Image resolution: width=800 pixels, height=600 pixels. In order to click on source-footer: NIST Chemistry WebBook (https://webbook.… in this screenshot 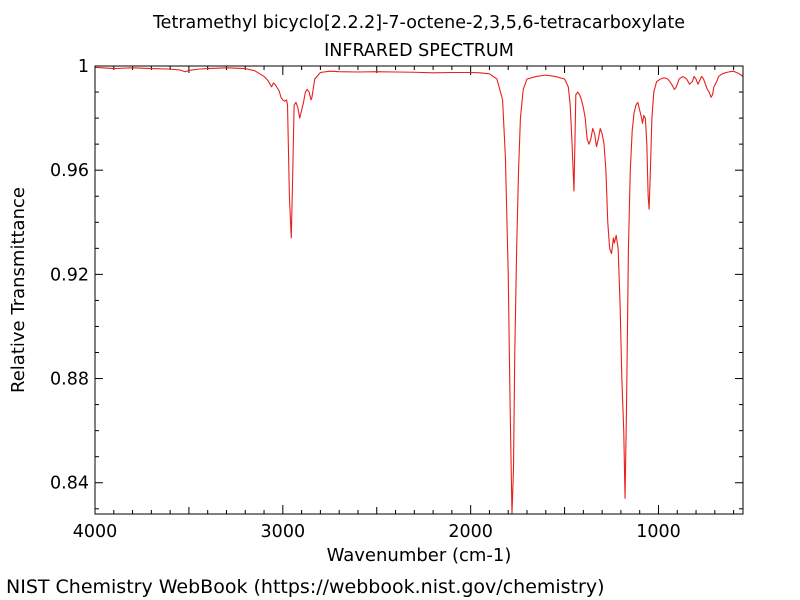, I will do `click(305, 587)`.